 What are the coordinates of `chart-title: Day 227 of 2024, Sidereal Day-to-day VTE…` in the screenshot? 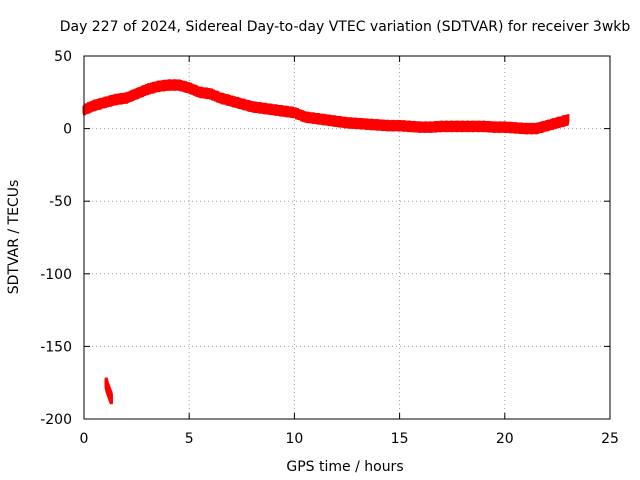 It's located at (345, 27).